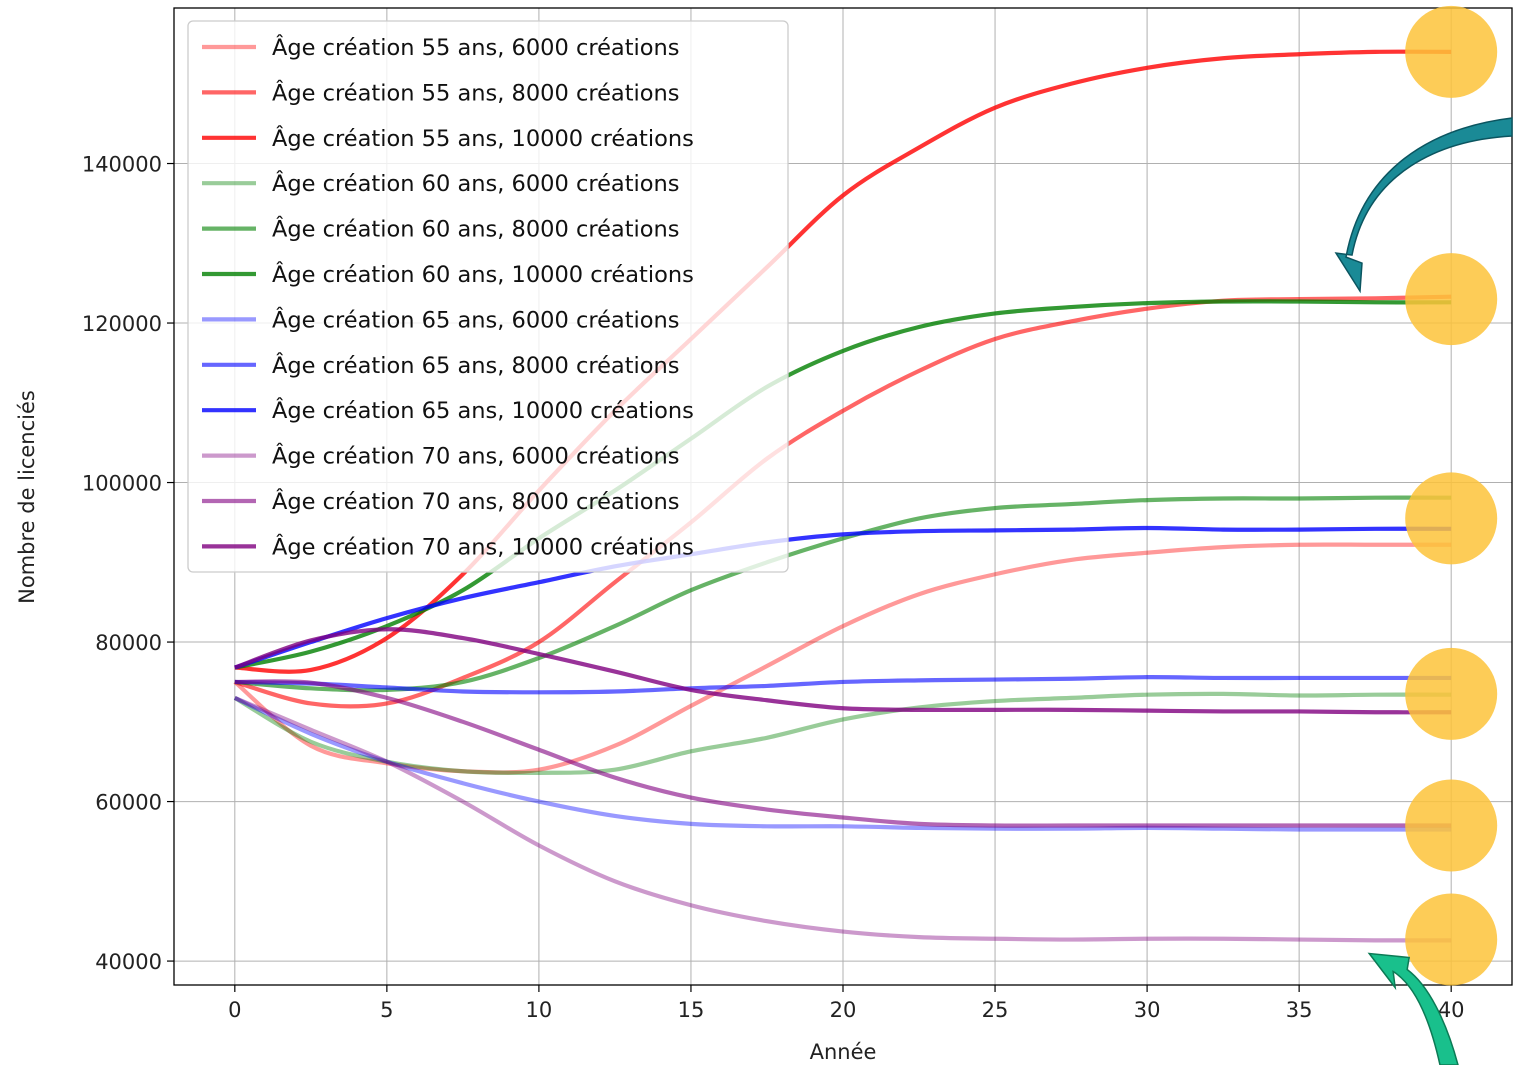  I want to click on legend-label: Âge création 55 ans, 10000 créations, so click(483, 138).